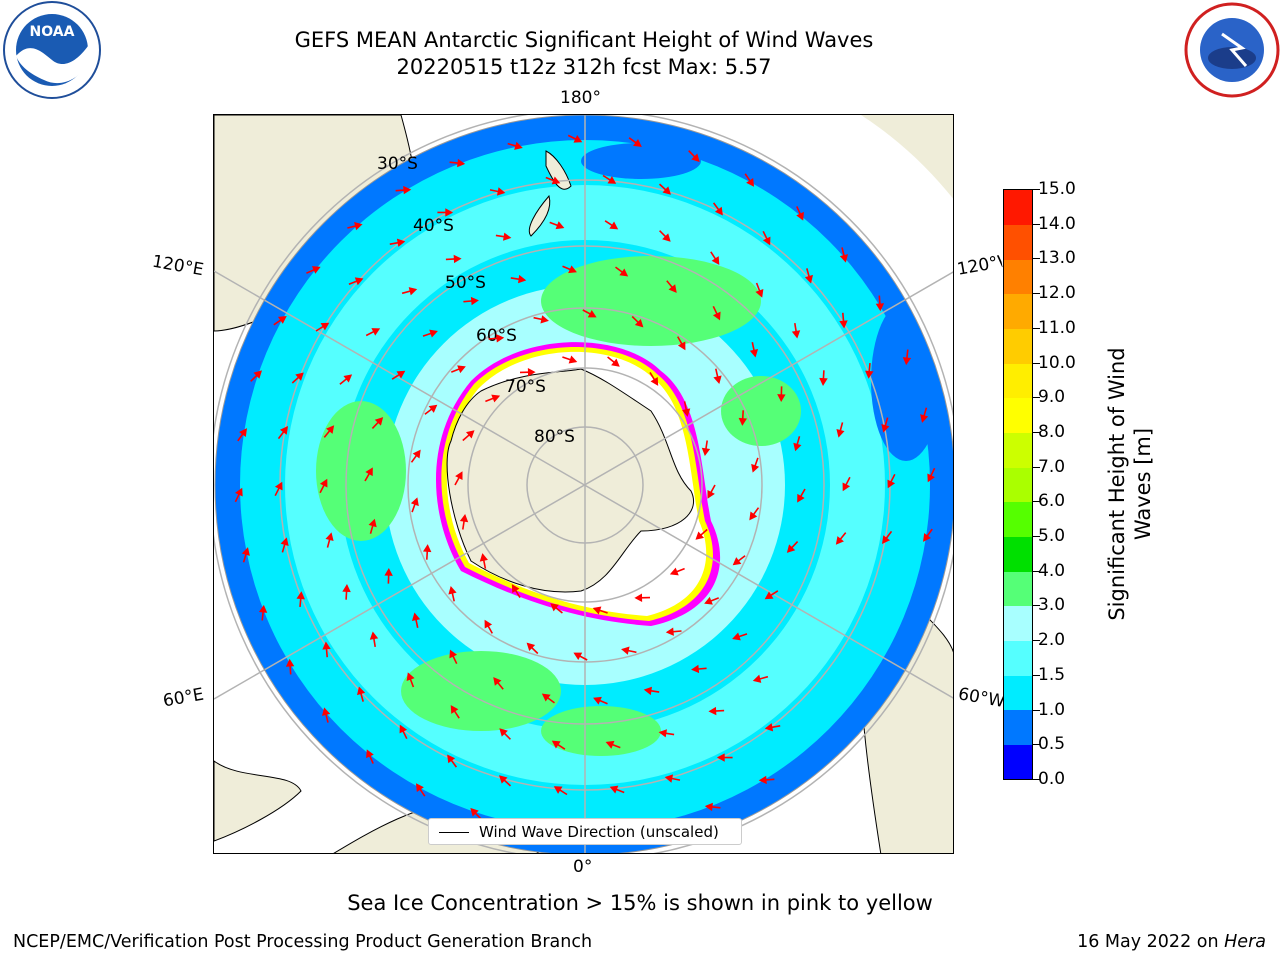  What do you see at coordinates (1052, 570) in the screenshot?
I see `colorbar-tick-label: 4.0` at bounding box center [1052, 570].